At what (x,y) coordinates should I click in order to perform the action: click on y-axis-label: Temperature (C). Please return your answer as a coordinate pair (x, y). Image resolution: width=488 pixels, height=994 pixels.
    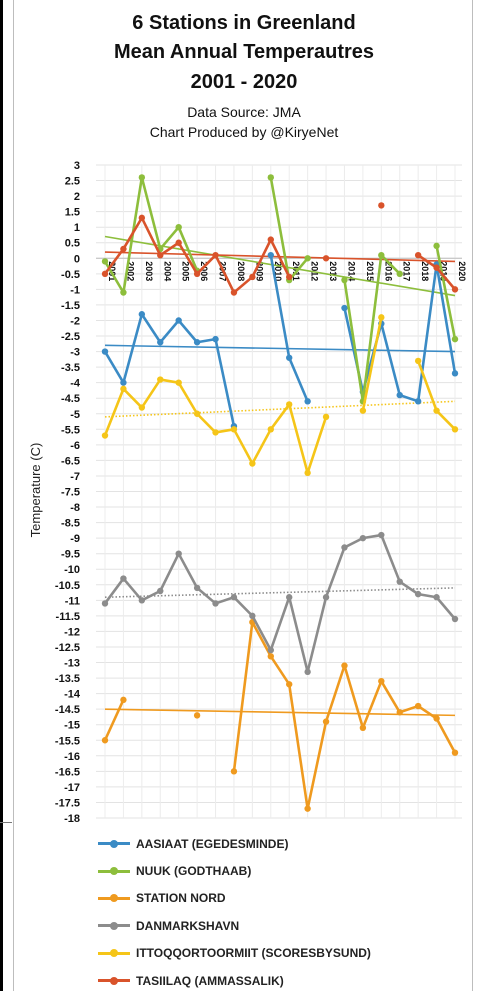
    Looking at the image, I should click on (35, 490).